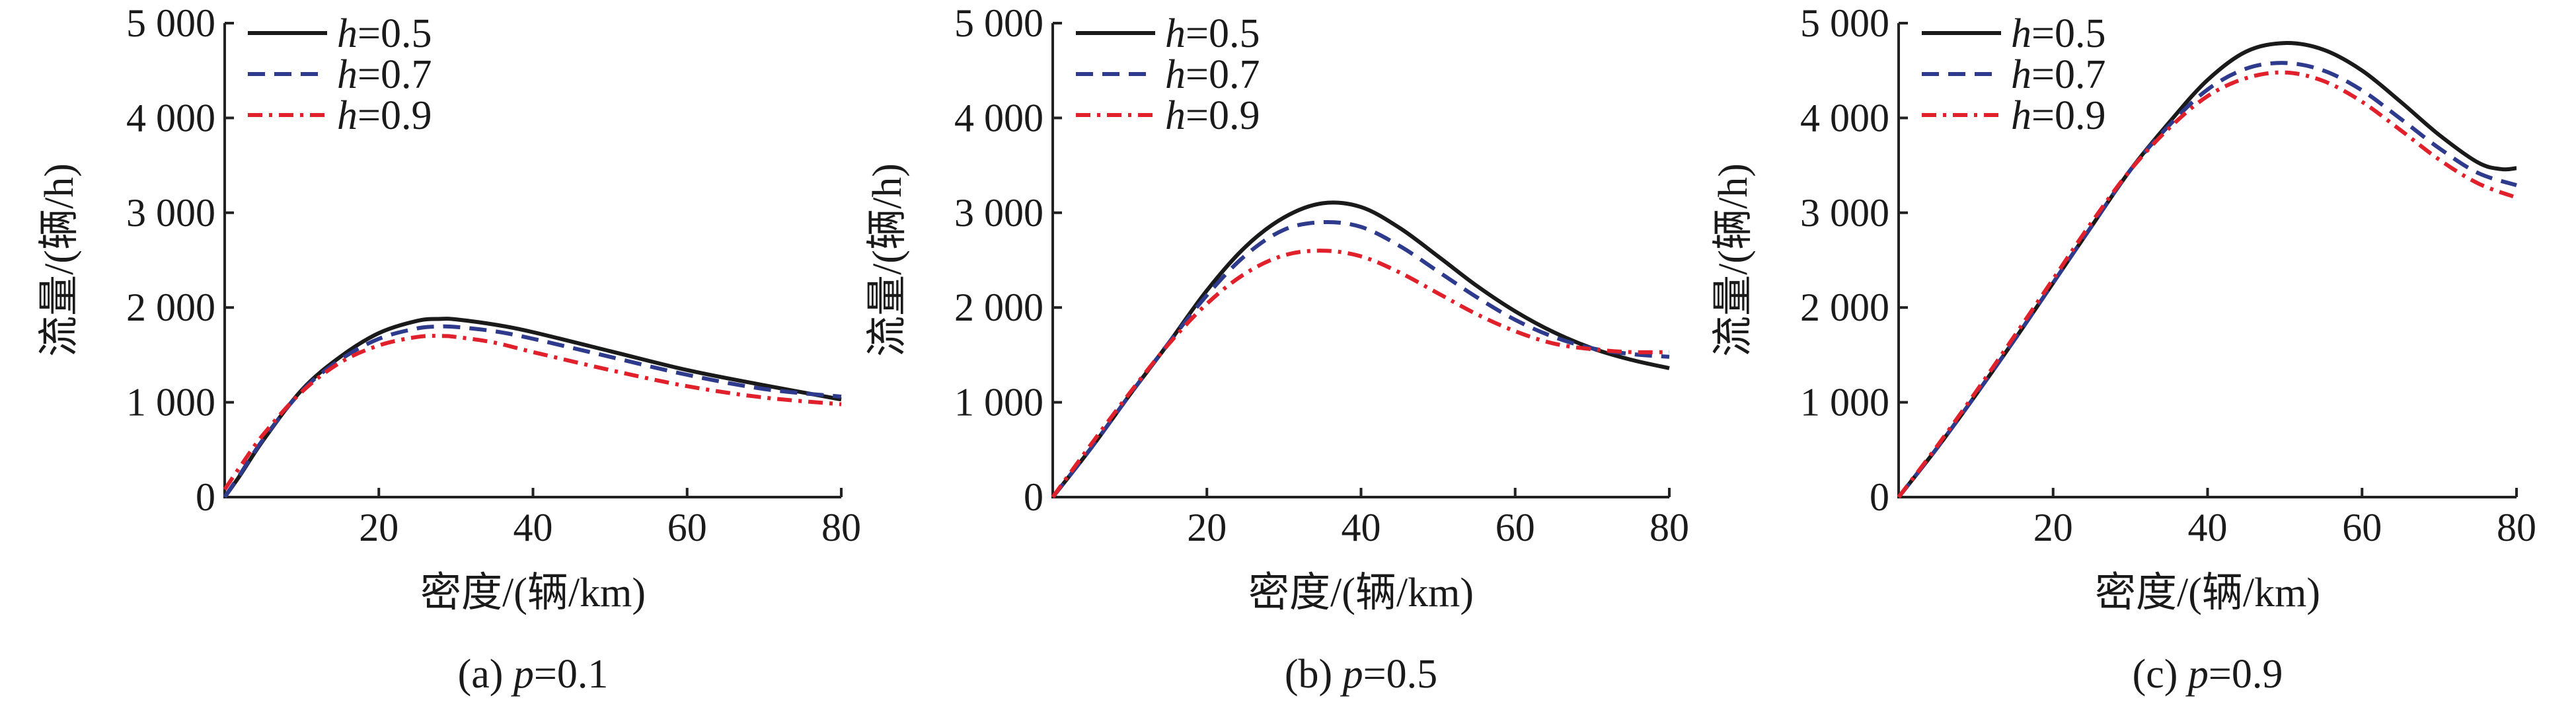 Image resolution: width=2576 pixels, height=706 pixels. What do you see at coordinates (1361, 674) in the screenshot?
I see `panel-caption: (b) p=0.5` at bounding box center [1361, 674].